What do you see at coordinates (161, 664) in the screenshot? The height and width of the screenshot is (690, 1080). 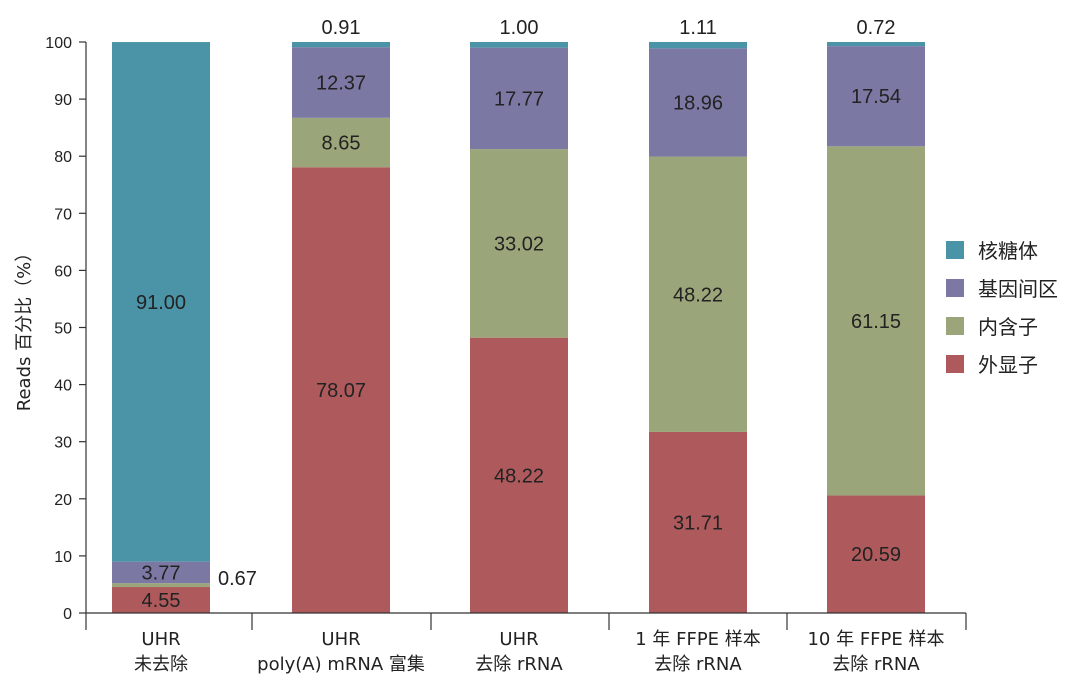 I see `x-tick-label: 未去除` at bounding box center [161, 664].